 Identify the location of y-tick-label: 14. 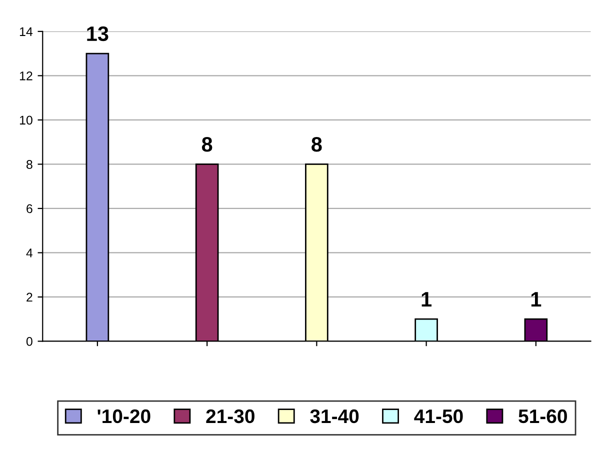
(26, 31).